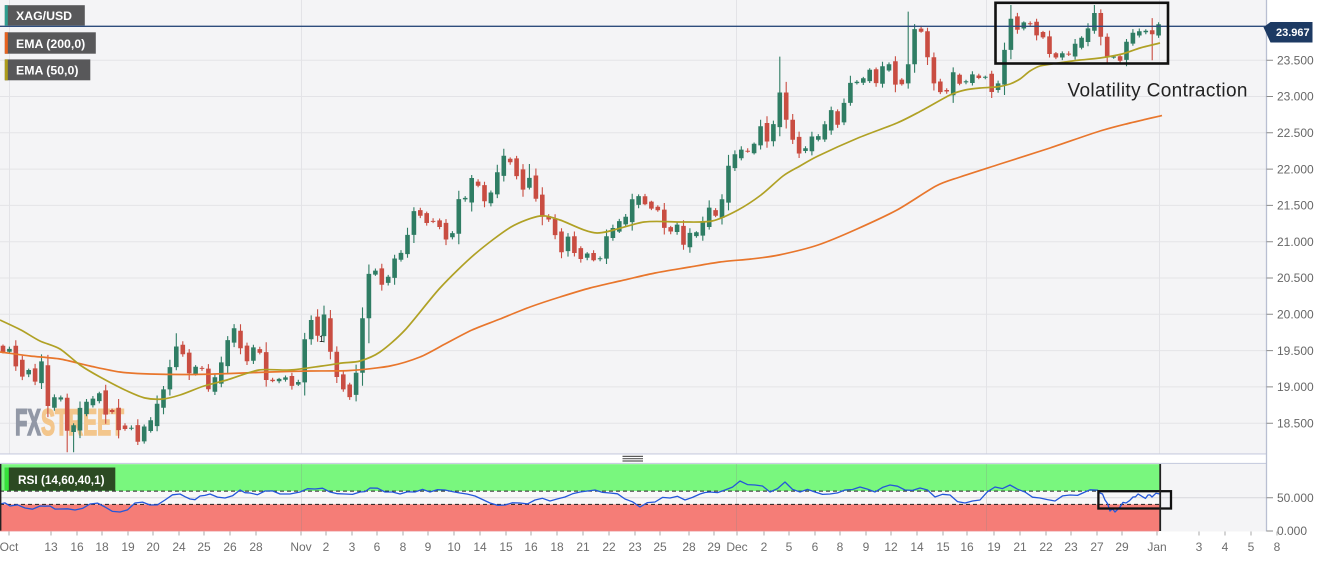 The height and width of the screenshot is (563, 1331). I want to click on svg-text: 4, so click(1225, 547).